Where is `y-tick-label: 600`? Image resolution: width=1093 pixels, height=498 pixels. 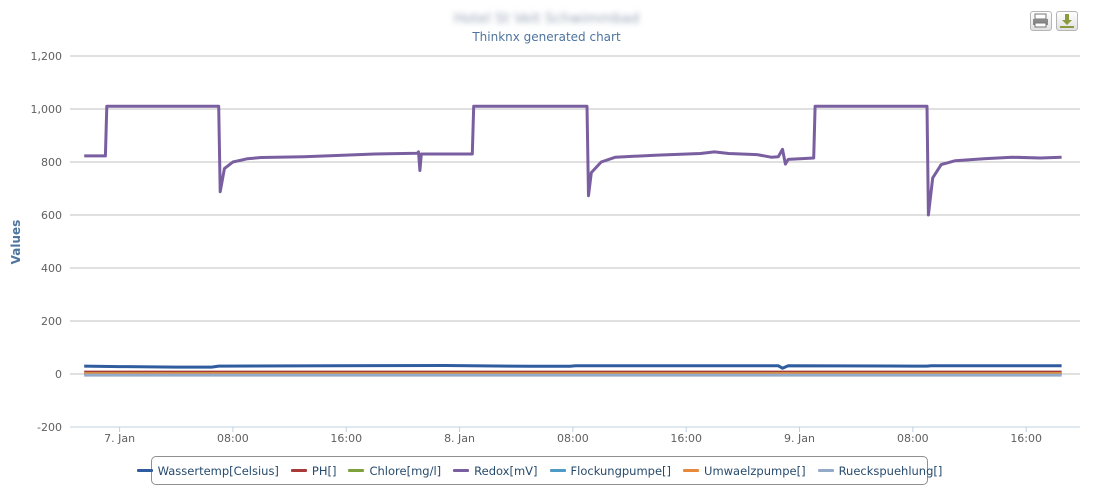
y-tick-label: 600 is located at coordinates (51, 215).